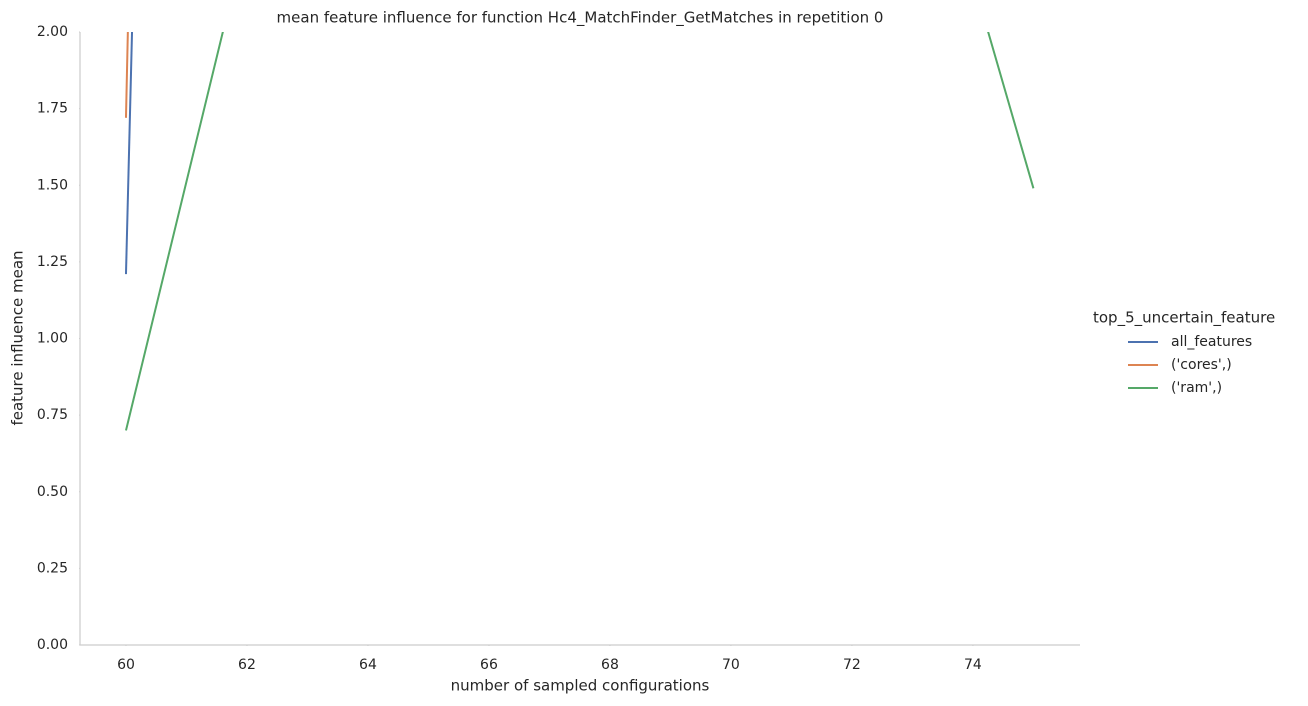 The height and width of the screenshot is (706, 1308). What do you see at coordinates (973, 665) in the screenshot?
I see `x-tick-label: 74` at bounding box center [973, 665].